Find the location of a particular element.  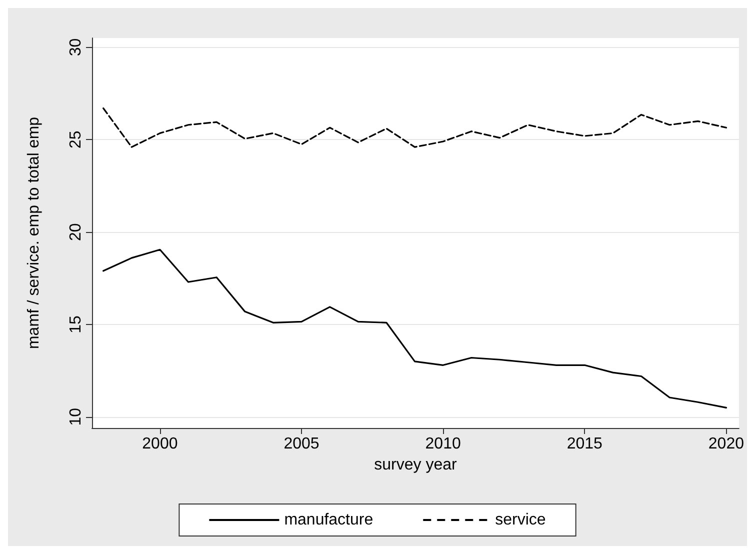

y-tick-label: 15 is located at coordinates (76, 324).